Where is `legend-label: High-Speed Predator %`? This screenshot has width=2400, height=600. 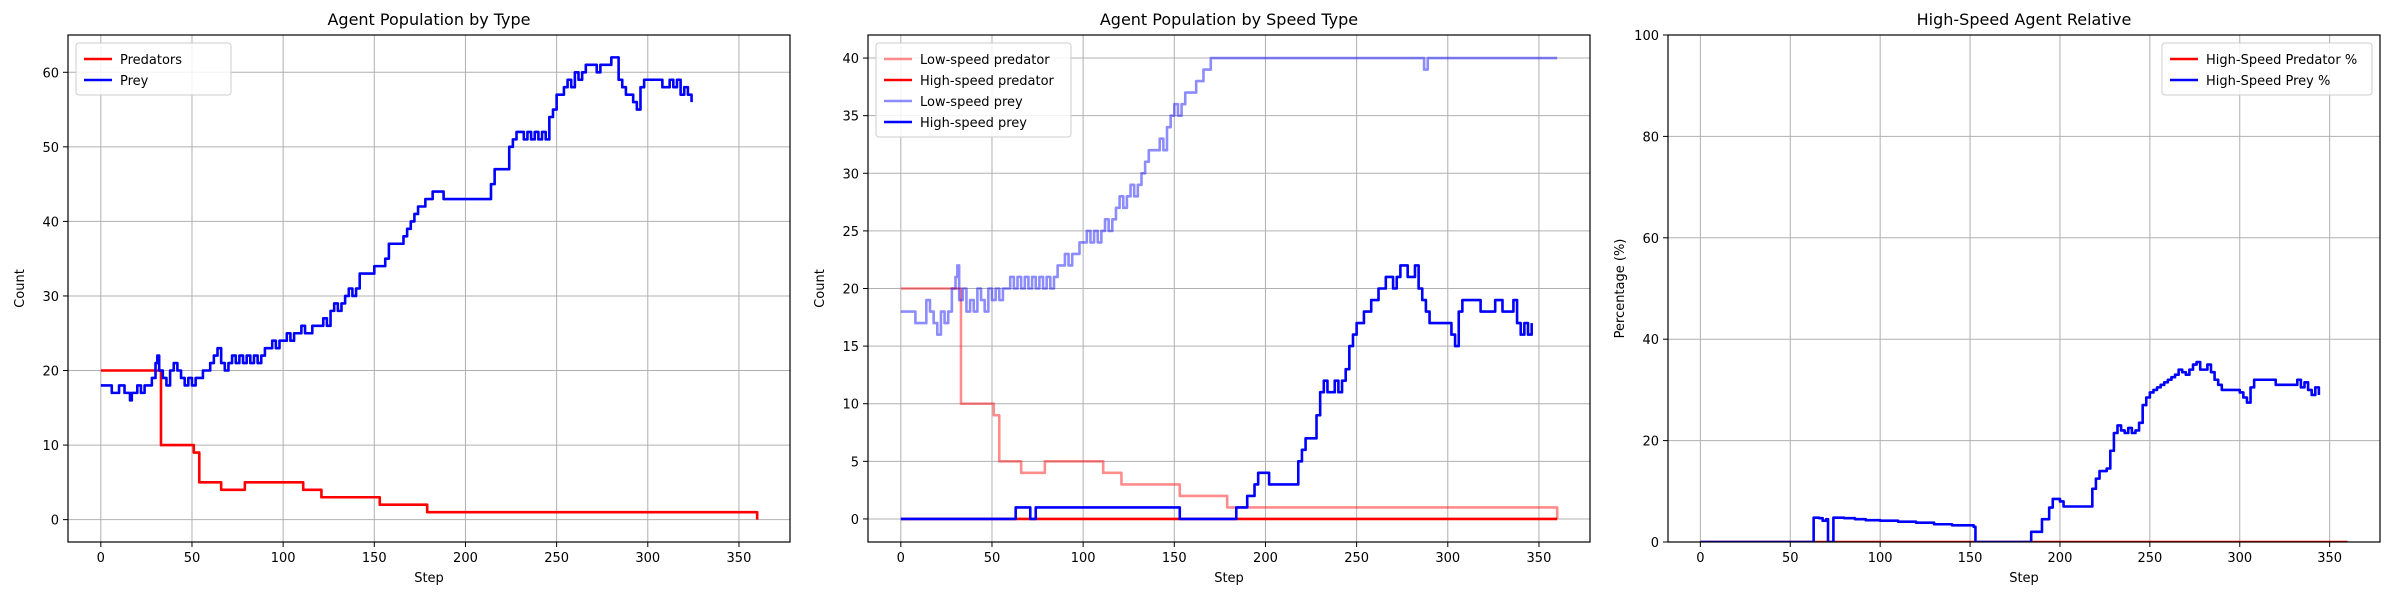
legend-label: High-Speed Predator % is located at coordinates (2281, 60).